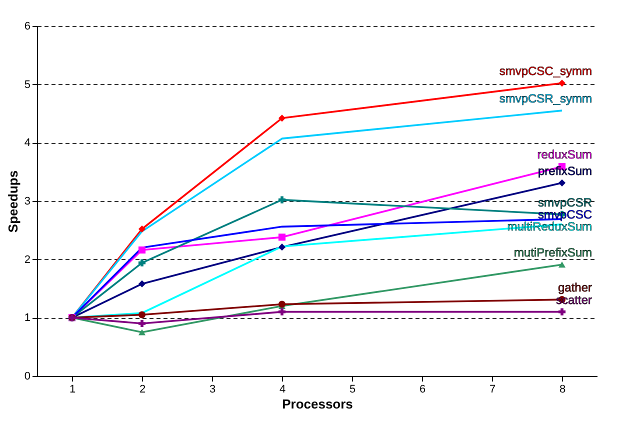  Describe the element at coordinates (27, 26) in the screenshot. I see `y-tick-label: 6` at that location.